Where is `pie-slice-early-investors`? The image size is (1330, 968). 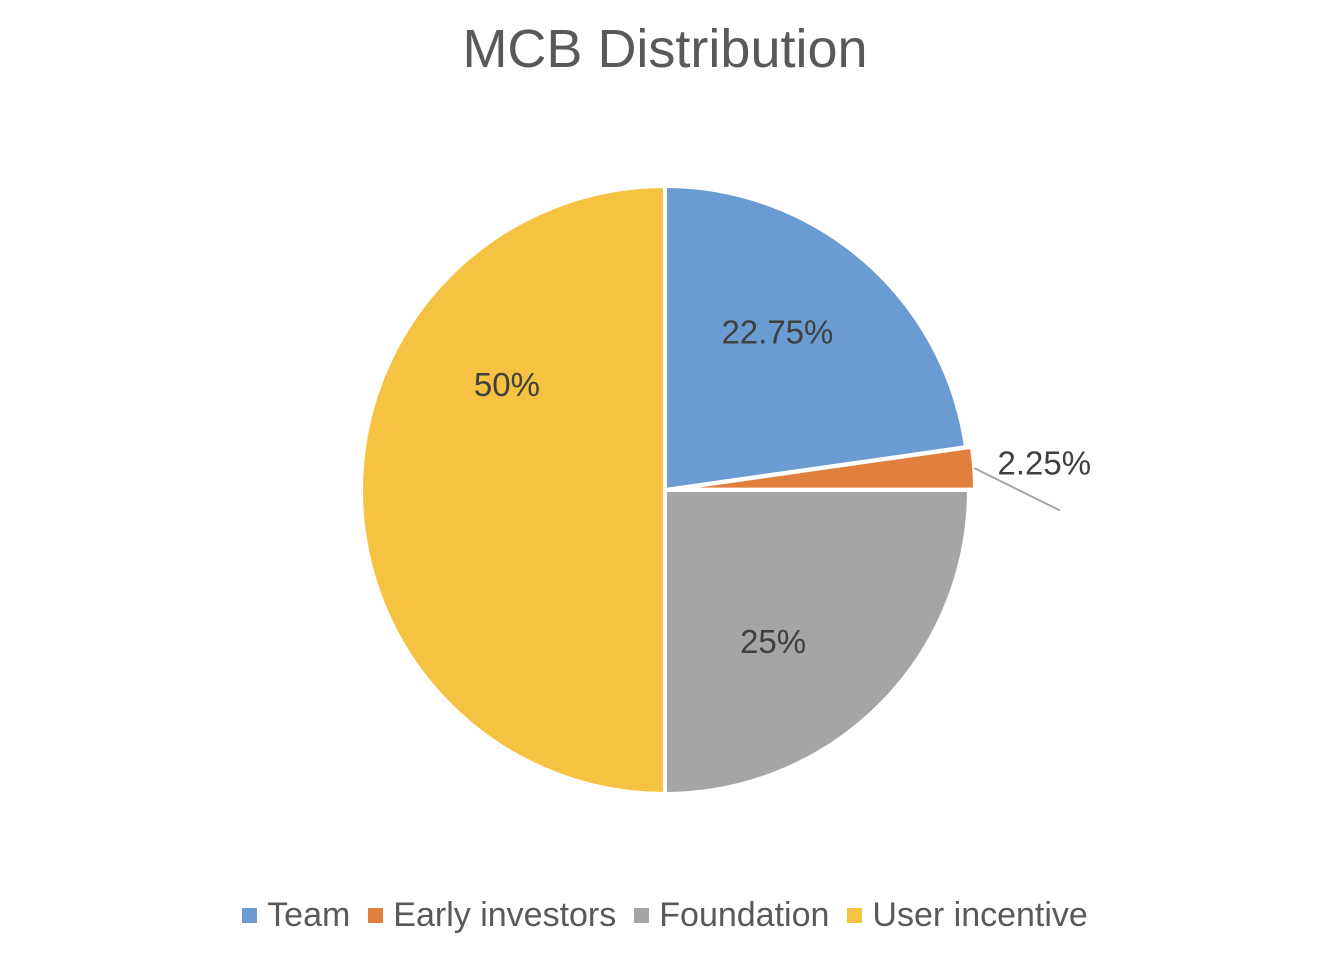
pie-slice-early-investors is located at coordinates (822, 468).